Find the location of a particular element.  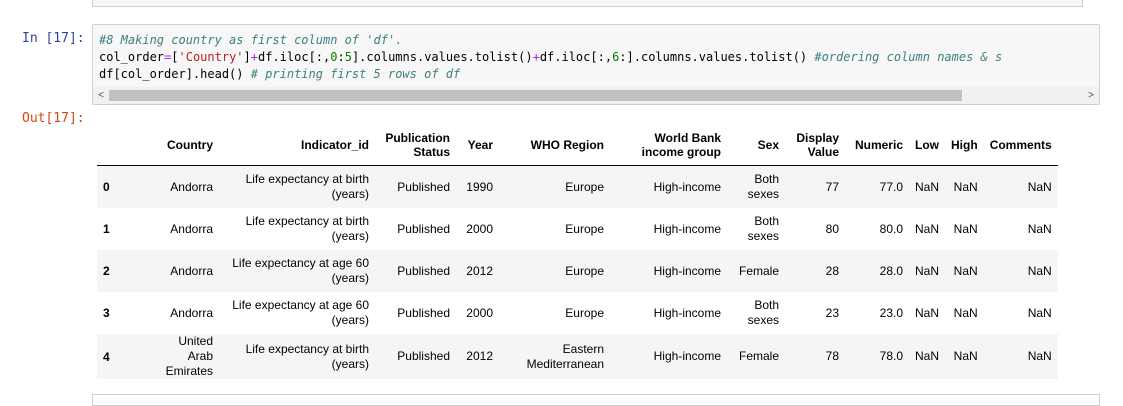

next-cell is located at coordinates (596, 400).